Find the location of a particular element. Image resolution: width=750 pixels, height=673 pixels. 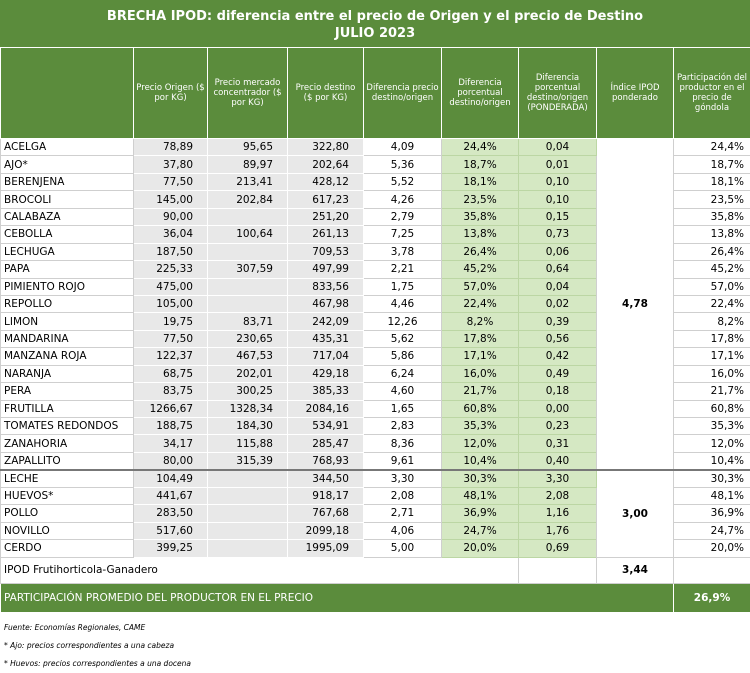

cell: 213,41 is located at coordinates (247, 182).